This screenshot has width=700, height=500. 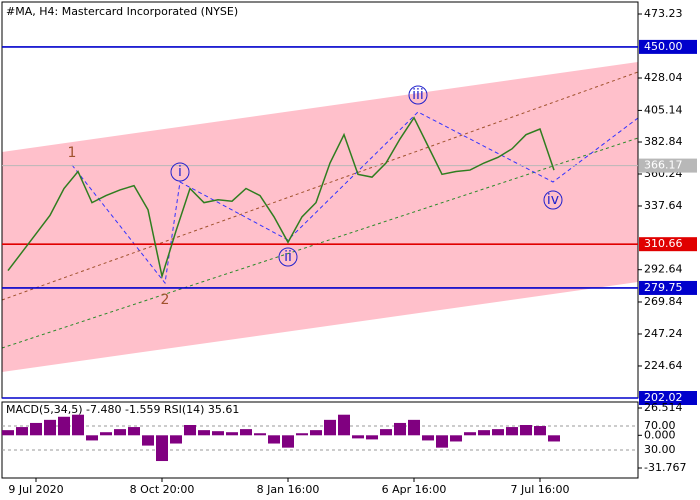 What do you see at coordinates (663, 287) in the screenshot?
I see `level-label: 279.75` at bounding box center [663, 287].